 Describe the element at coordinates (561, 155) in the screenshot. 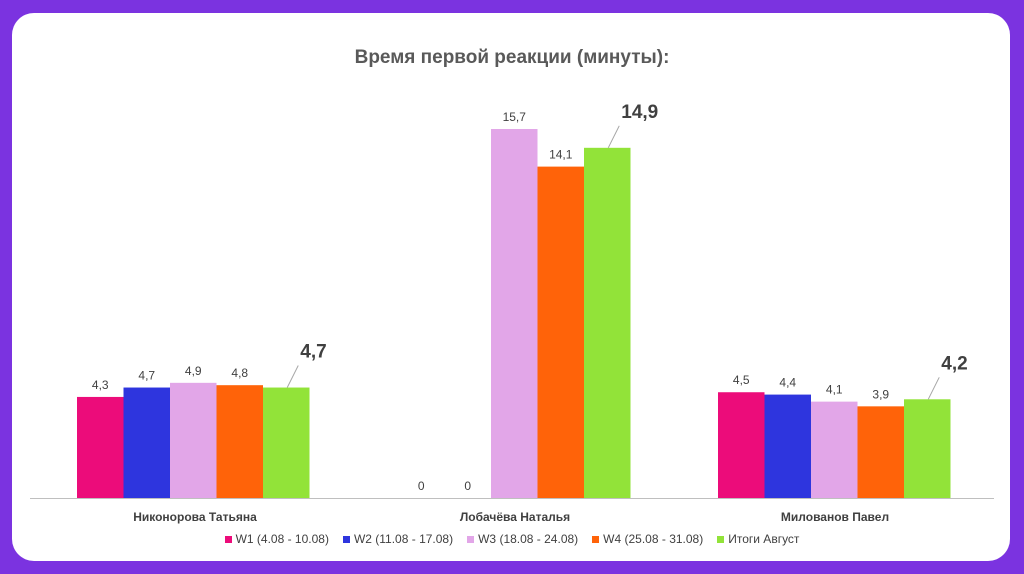

I see `data-label-4-2: 14,1` at that location.